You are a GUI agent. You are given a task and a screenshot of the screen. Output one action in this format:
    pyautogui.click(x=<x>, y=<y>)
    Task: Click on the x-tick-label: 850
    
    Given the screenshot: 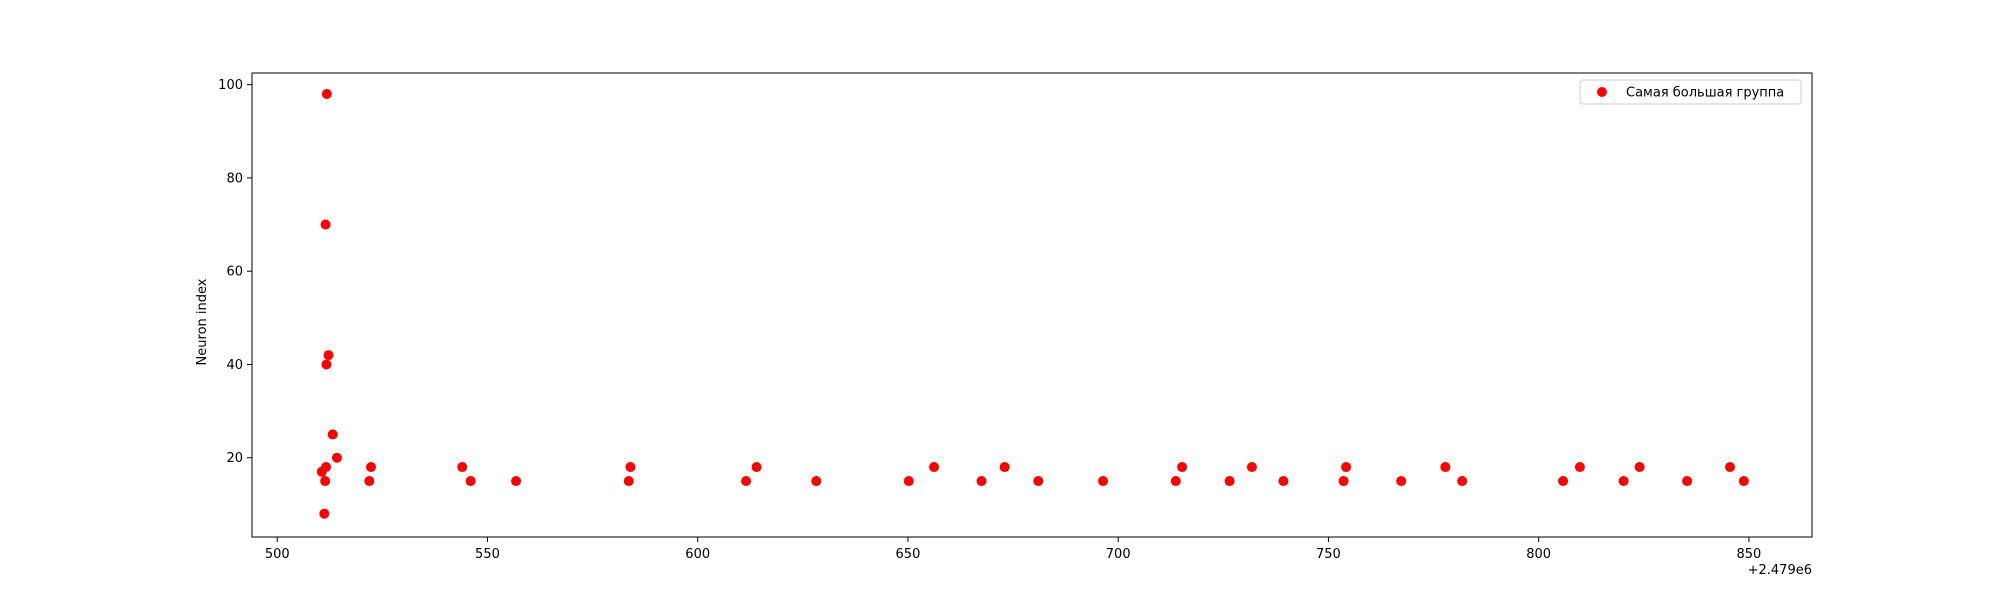 What is the action you would take?
    pyautogui.click(x=1749, y=554)
    